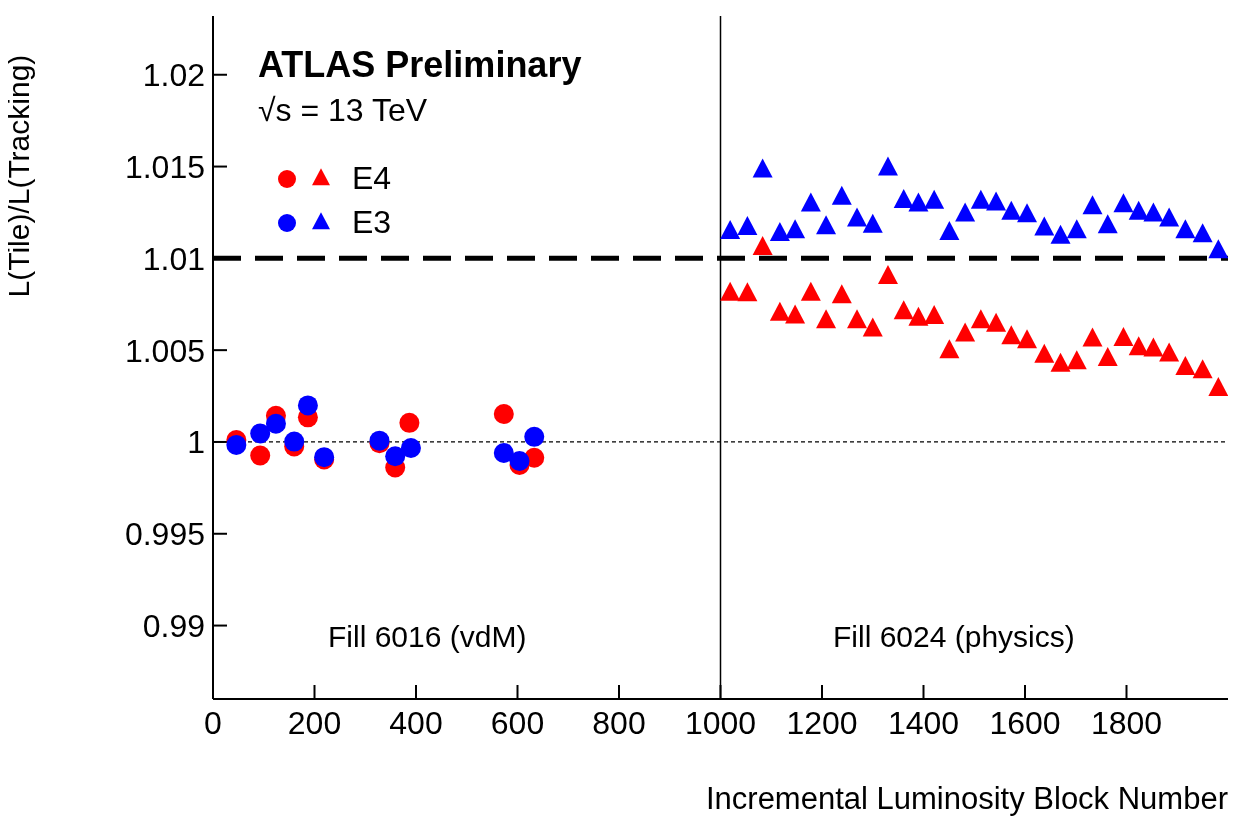  What do you see at coordinates (517, 722) in the screenshot?
I see `x-tick-label: 600` at bounding box center [517, 722].